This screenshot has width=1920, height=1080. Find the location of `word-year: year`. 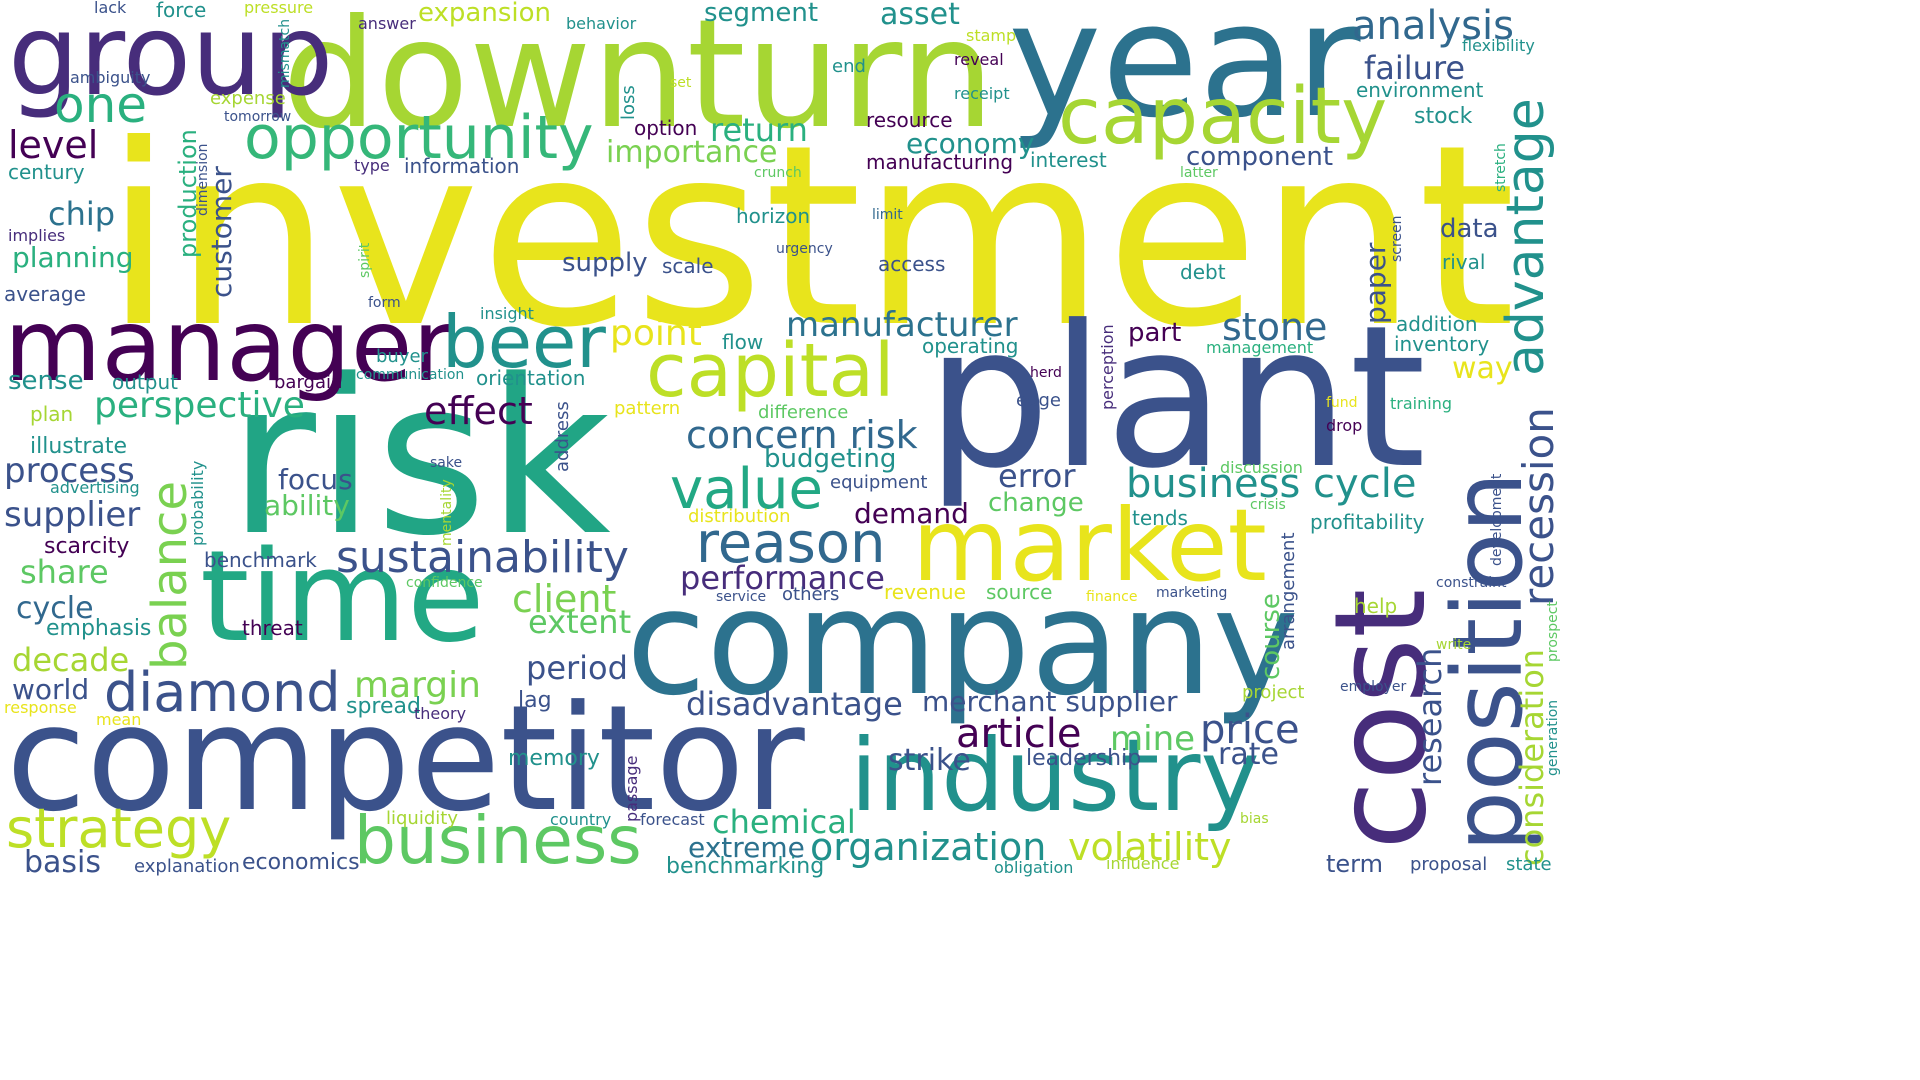

word-year: year is located at coordinates (1184, 76).